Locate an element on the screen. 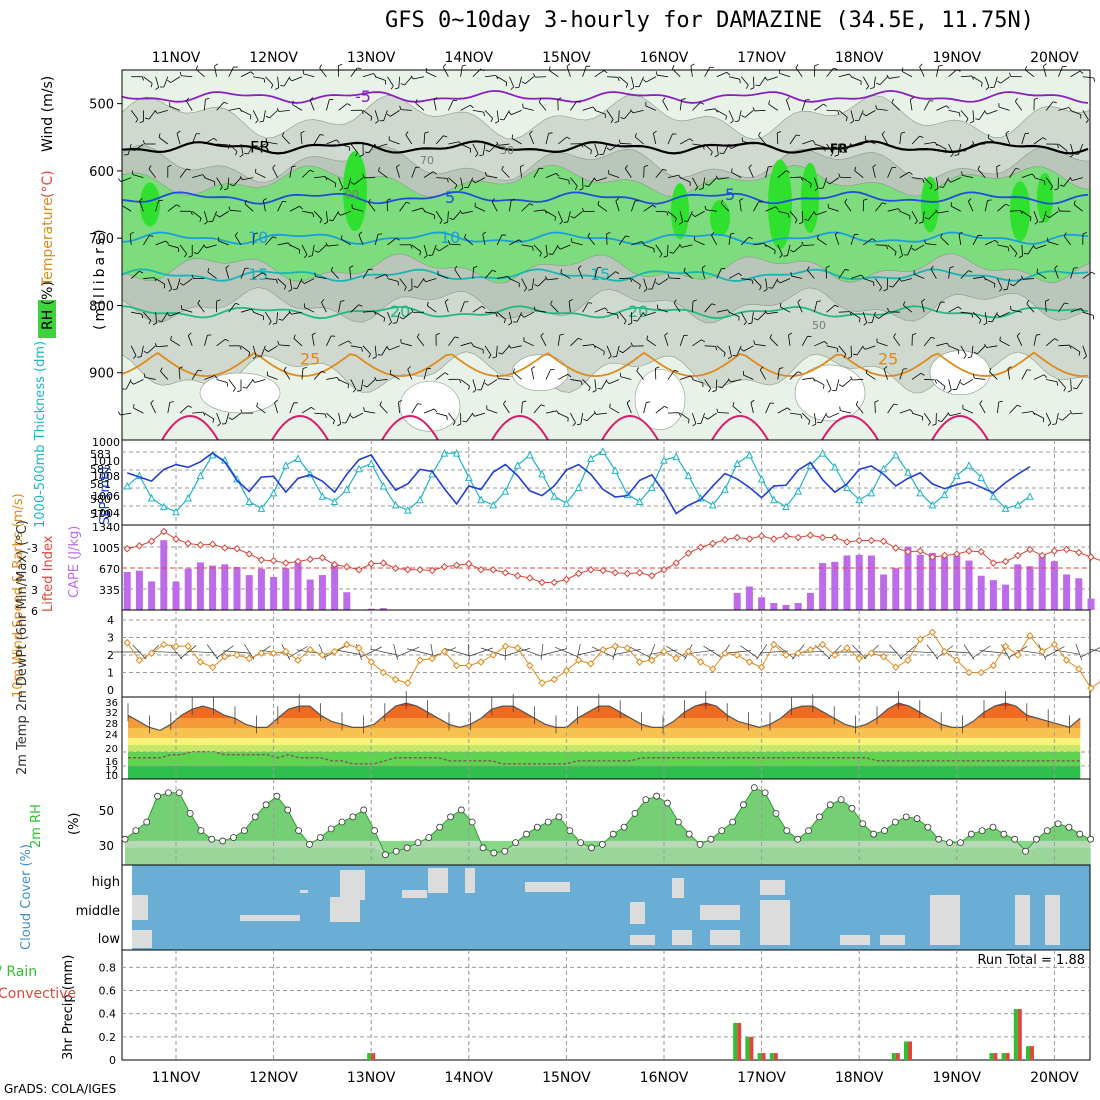 The image size is (1100, 1100). upper-air-ylabel-part: RH (%) is located at coordinates (48, 305).